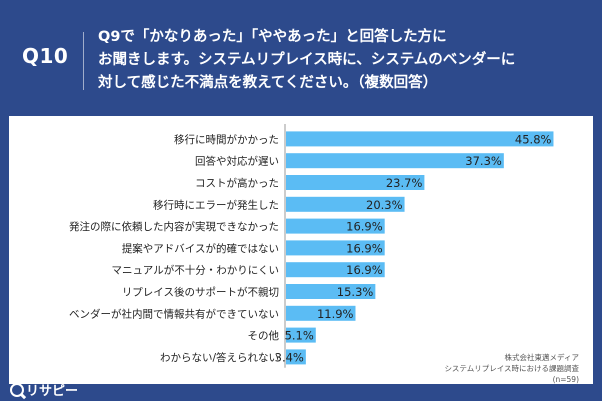 The image size is (602, 401). Describe the element at coordinates (174, 313) in the screenshot. I see `category-label: ベンダーが社内間で情報共有ができていない` at that location.